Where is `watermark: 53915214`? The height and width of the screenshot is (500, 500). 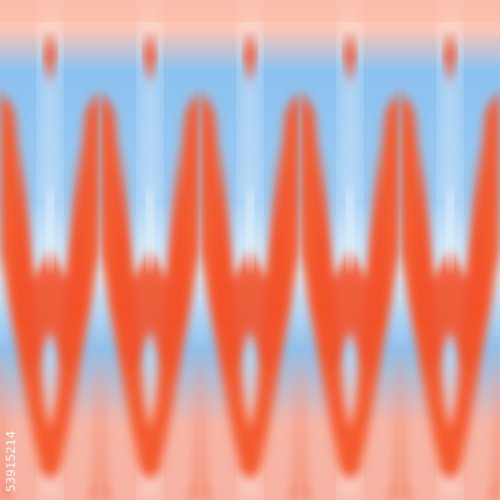
watermark: 53915214 is located at coordinates (11, 461).